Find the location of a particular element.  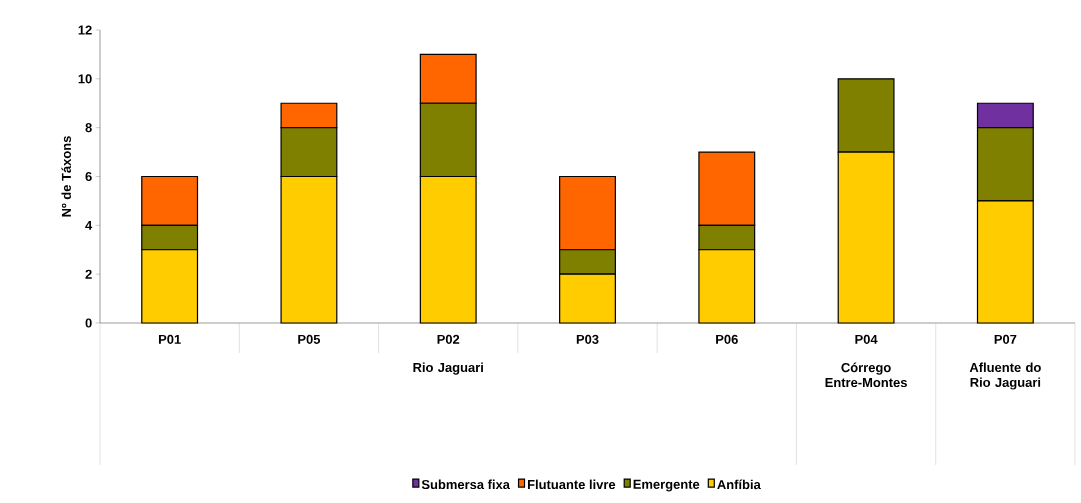

x-tick-label: P05 is located at coordinates (309, 339).